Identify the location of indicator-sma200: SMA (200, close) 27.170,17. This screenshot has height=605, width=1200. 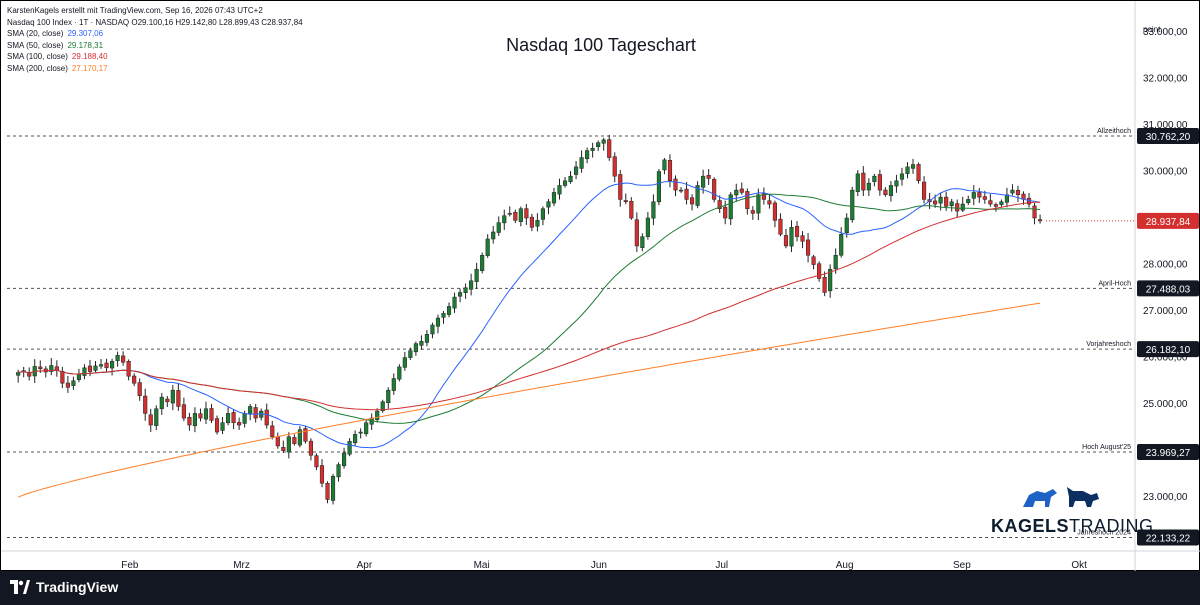
(155, 69).